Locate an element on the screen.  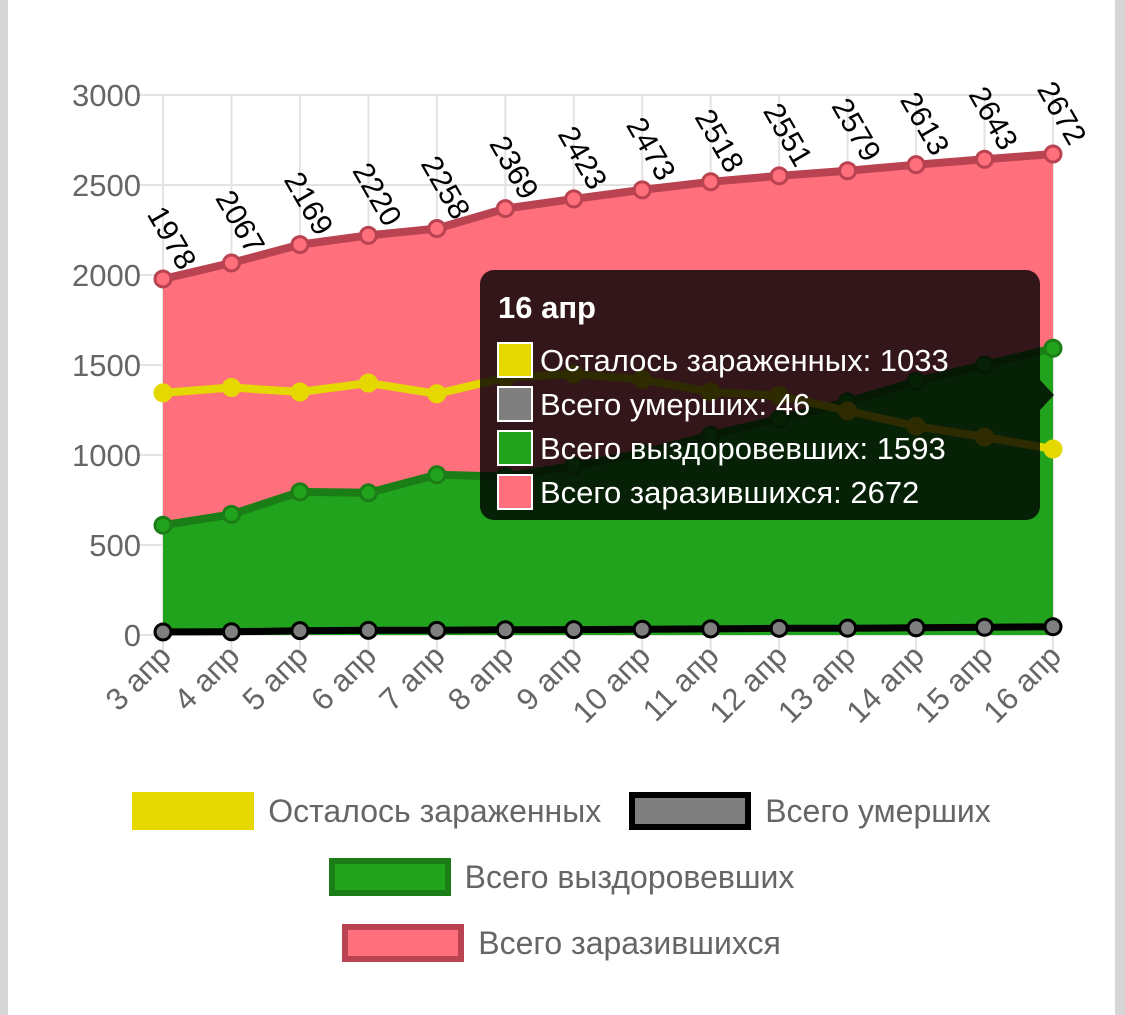
x-tick-label: 6 апр is located at coordinates (343, 677).